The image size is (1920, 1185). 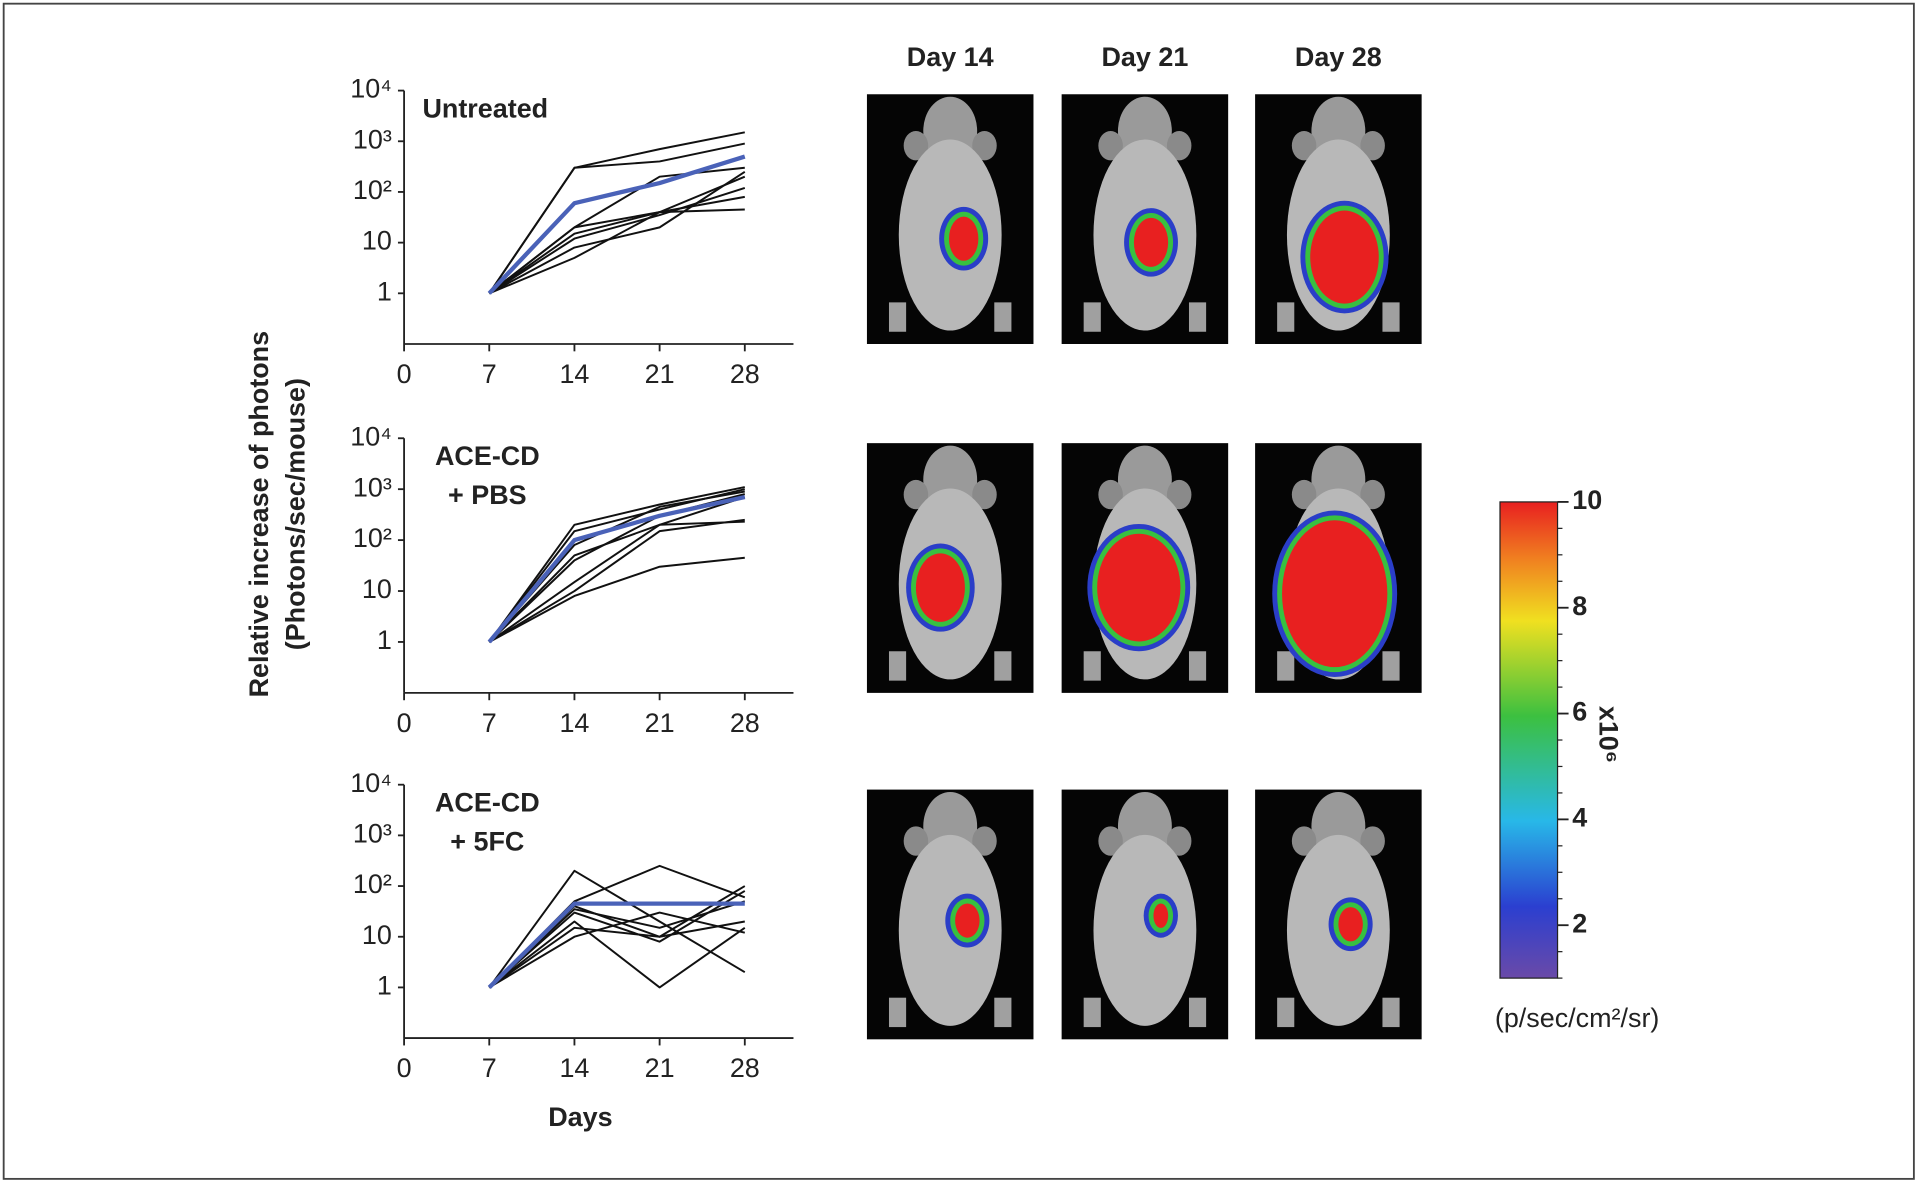 What do you see at coordinates (487, 495) in the screenshot?
I see `panel-title: + PBS` at bounding box center [487, 495].